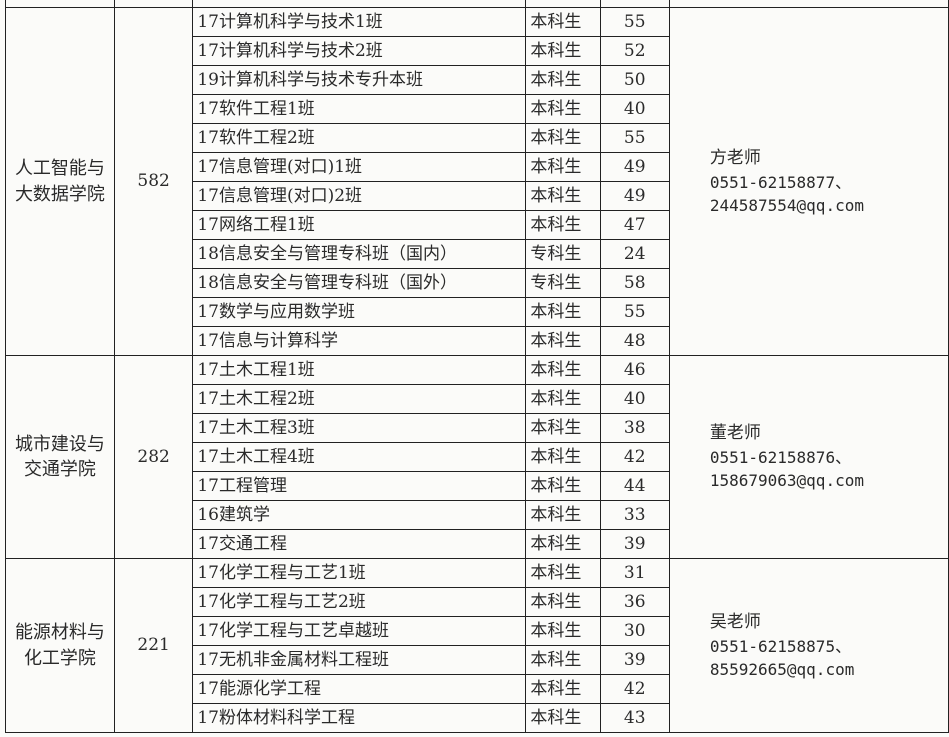 This screenshot has height=737, width=949. Describe the element at coordinates (153, 181) in the screenshot. I see `college-total: 582` at that location.